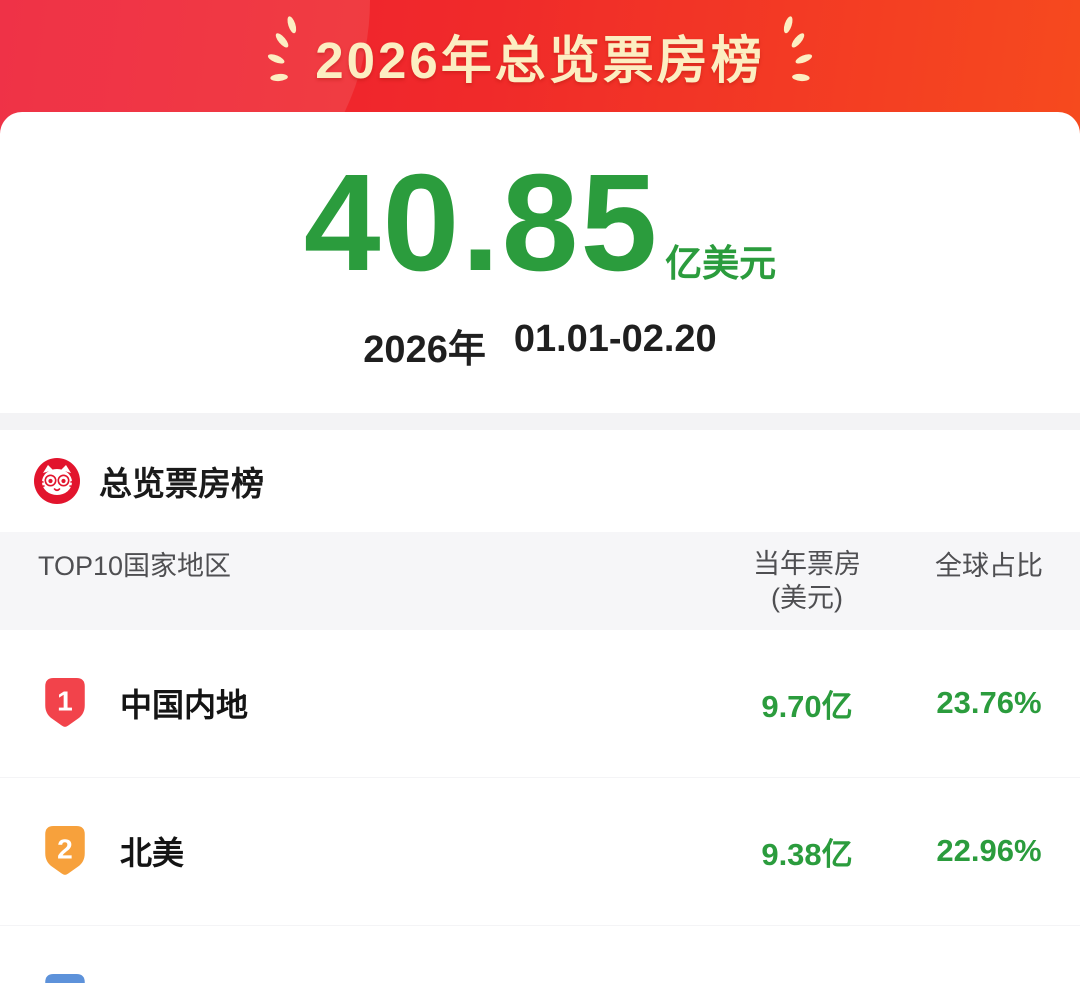 This screenshot has height=983, width=1080. I want to click on rank-badge: 3, so click(65, 978).